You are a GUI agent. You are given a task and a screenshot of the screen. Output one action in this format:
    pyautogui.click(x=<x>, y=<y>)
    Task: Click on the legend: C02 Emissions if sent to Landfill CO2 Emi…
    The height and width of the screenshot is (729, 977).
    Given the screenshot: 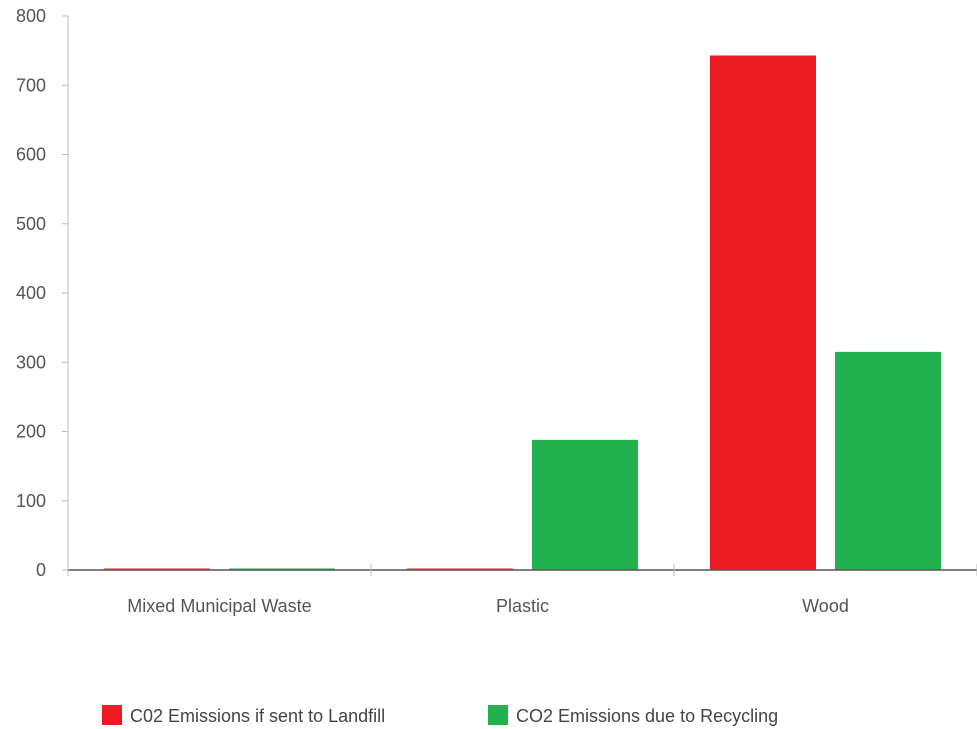 What is the action you would take?
    pyautogui.click(x=440, y=715)
    